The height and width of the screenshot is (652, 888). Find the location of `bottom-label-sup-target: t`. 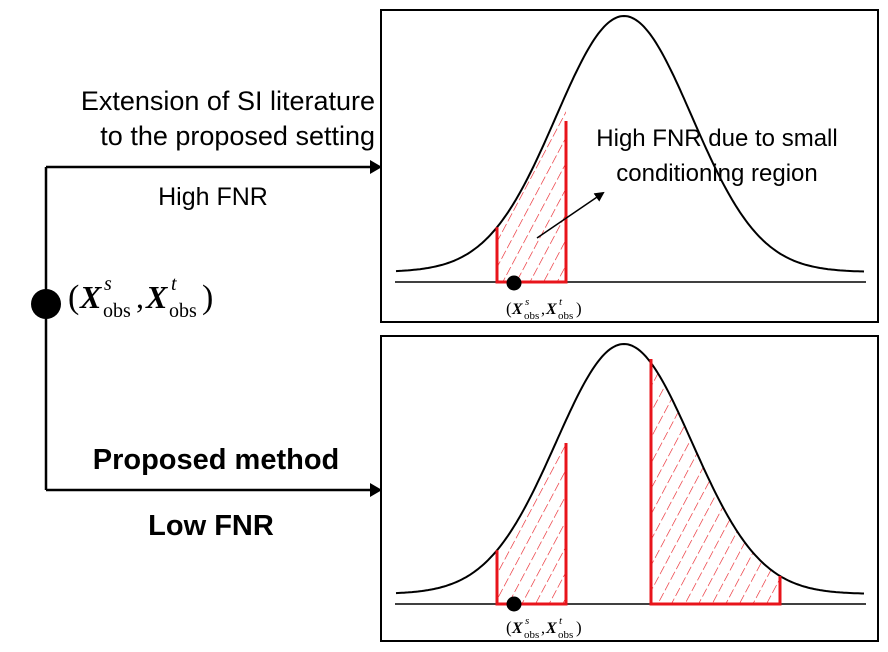

bottom-label-sup-target: t is located at coordinates (561, 621).